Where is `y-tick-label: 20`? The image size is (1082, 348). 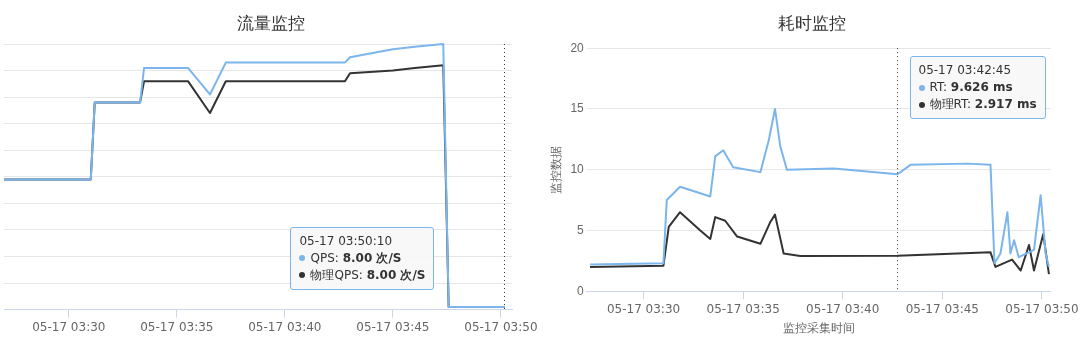 y-tick-label: 20 is located at coordinates (577, 47).